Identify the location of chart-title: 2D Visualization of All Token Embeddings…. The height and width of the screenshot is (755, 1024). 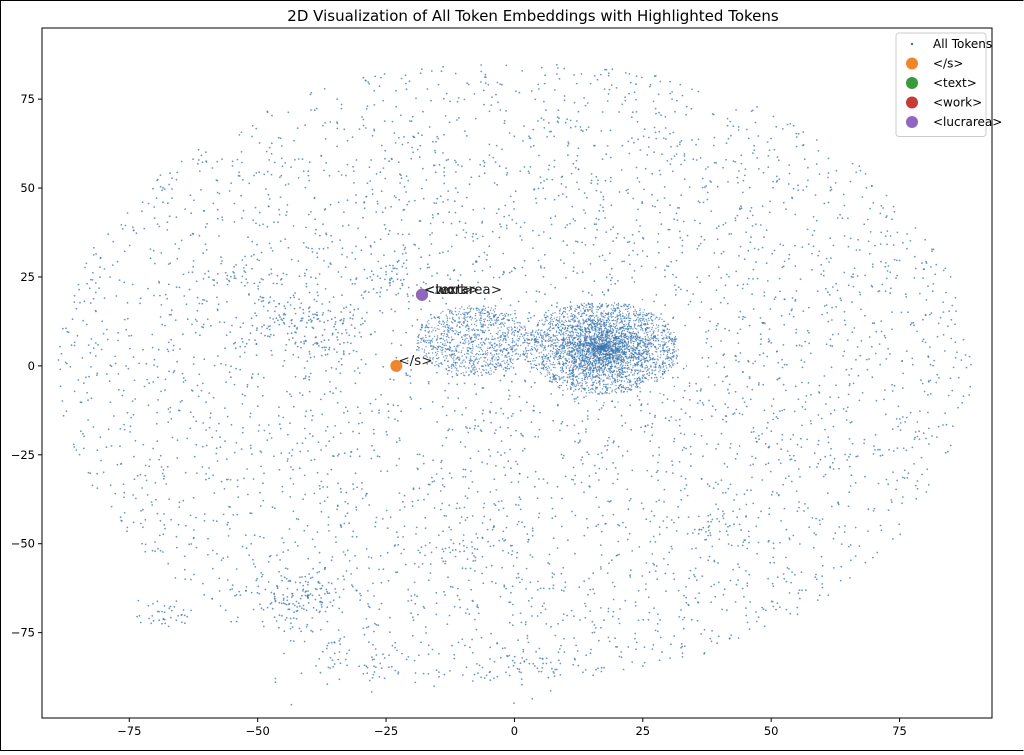
(533, 16).